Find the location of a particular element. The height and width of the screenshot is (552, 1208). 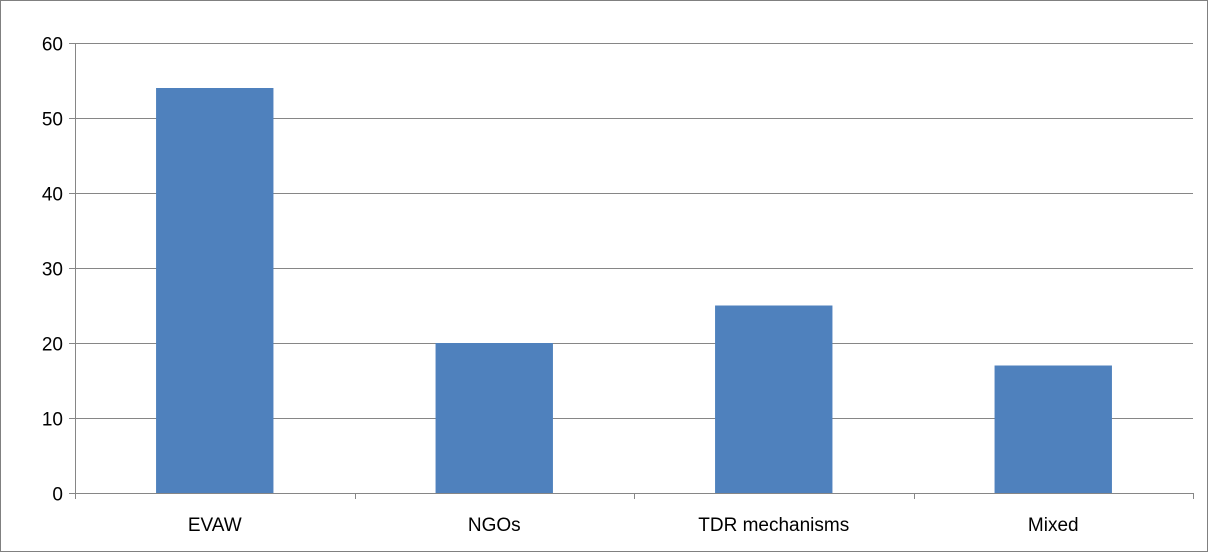

y-tick-label: 40 is located at coordinates (52, 195).